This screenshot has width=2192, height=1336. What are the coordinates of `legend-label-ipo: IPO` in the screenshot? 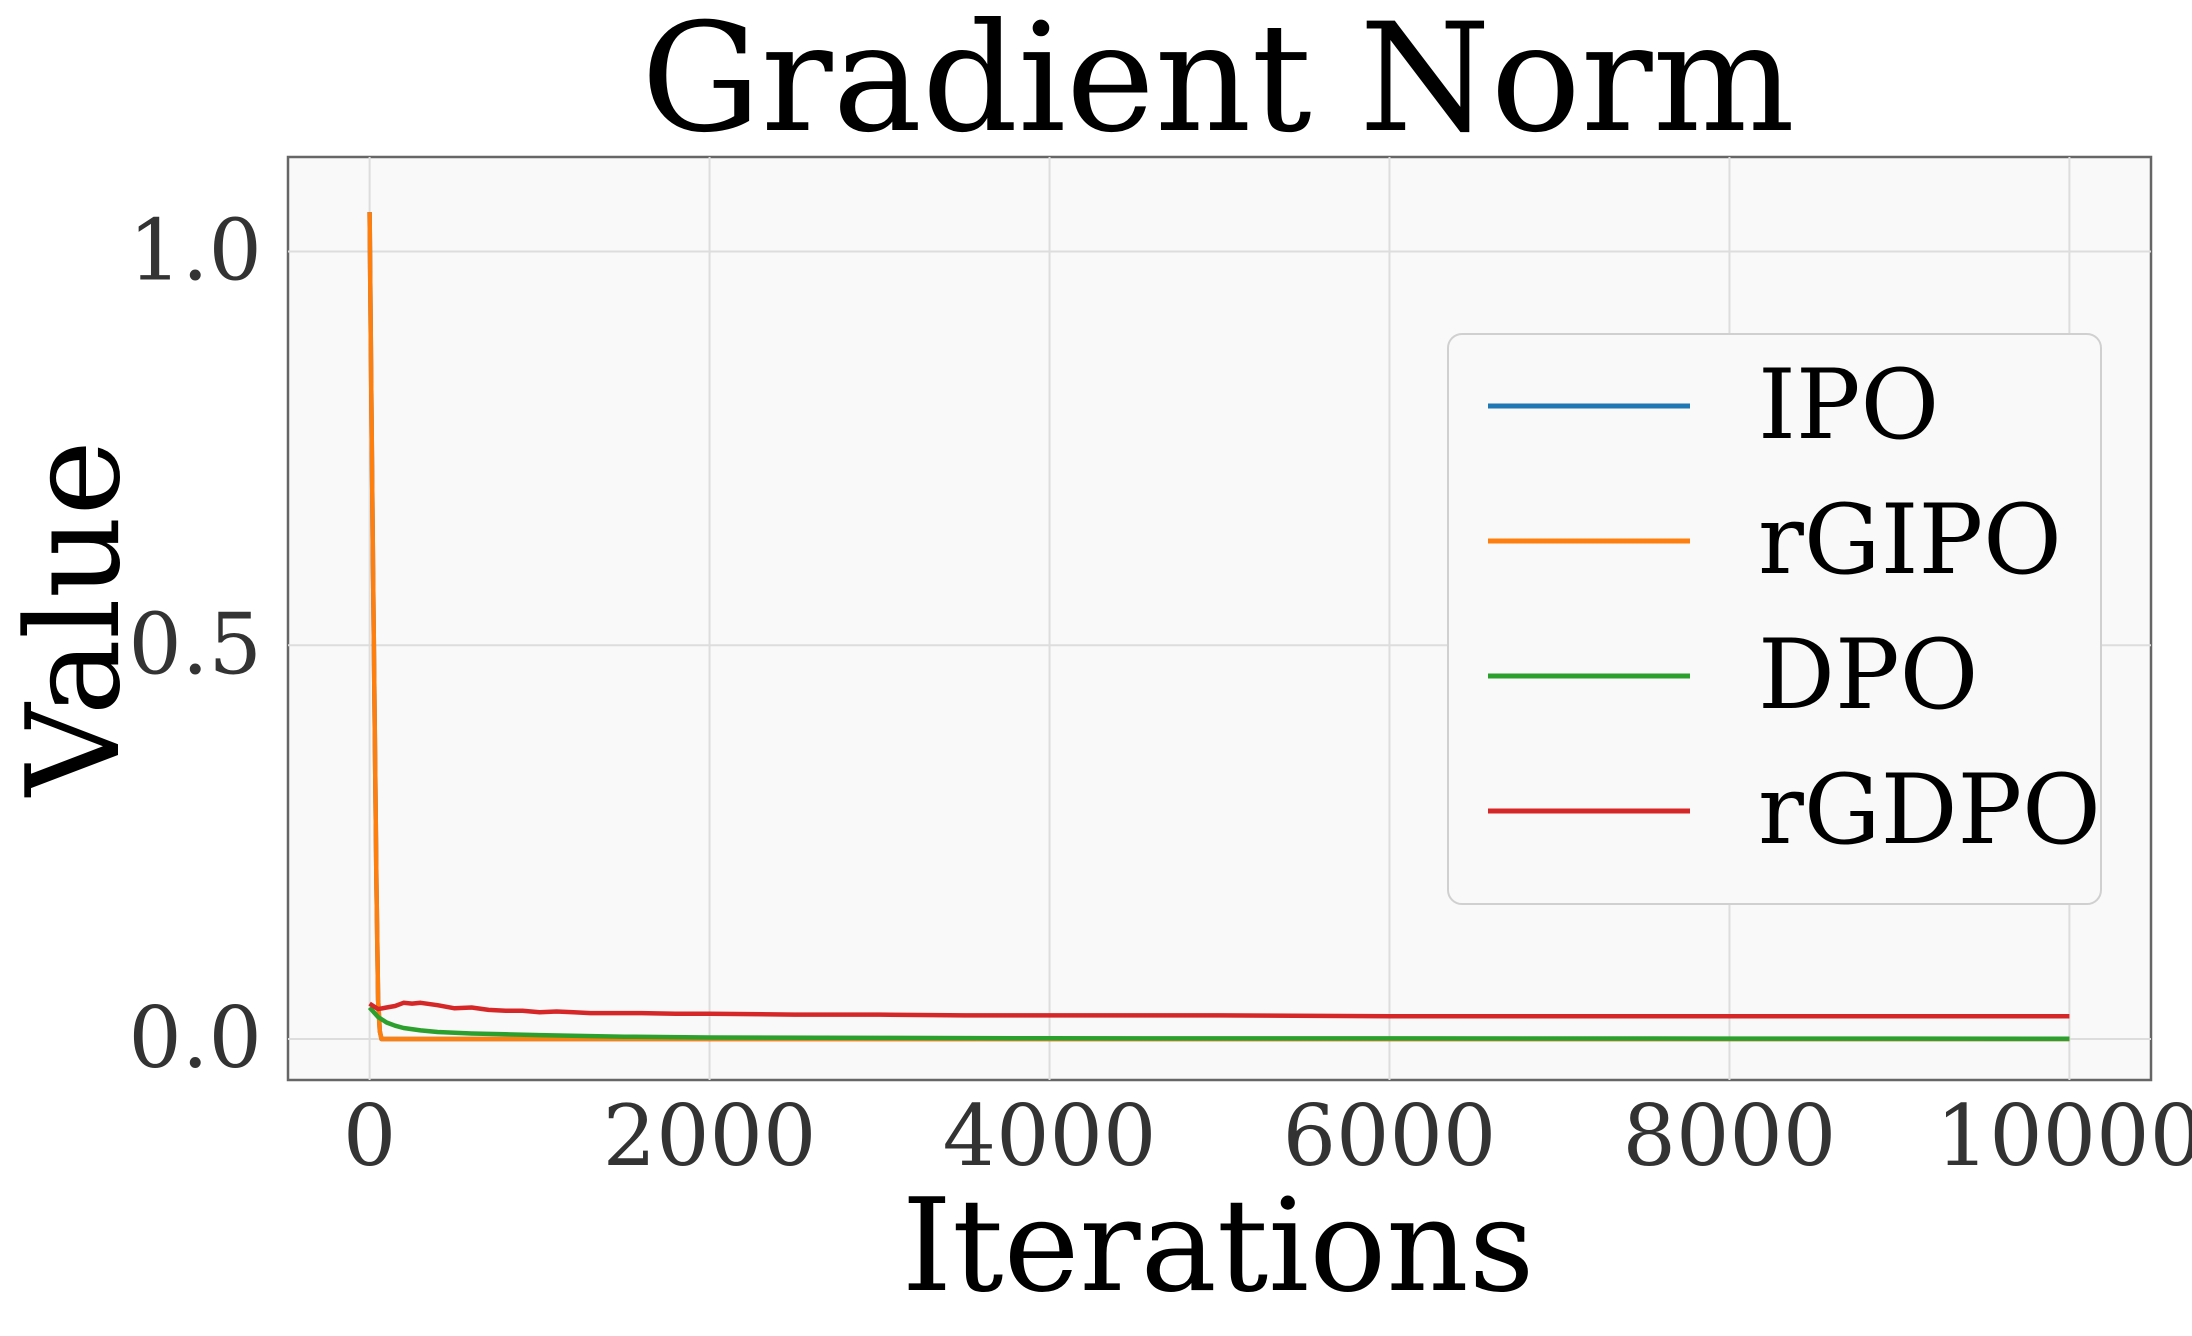 It's located at (1848, 405).